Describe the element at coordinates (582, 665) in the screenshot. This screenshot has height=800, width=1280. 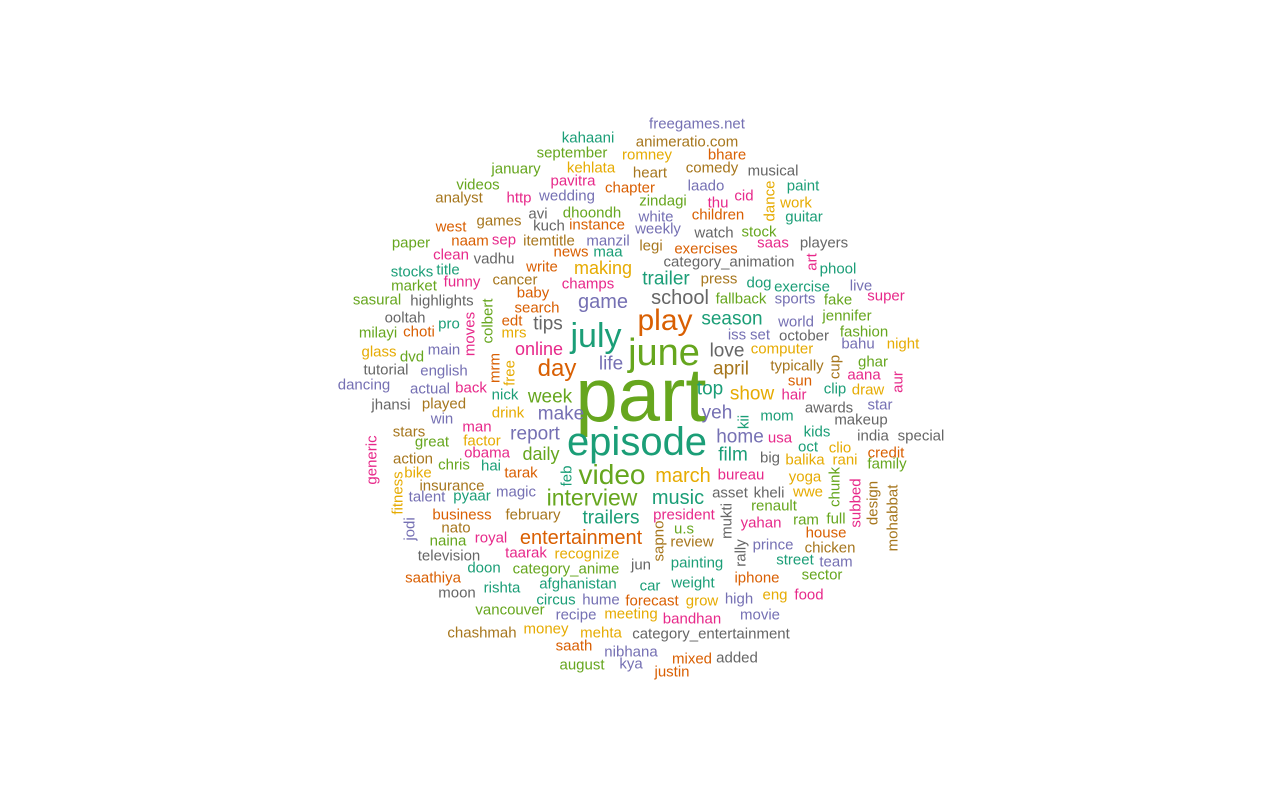
I see `word-august: august` at that location.